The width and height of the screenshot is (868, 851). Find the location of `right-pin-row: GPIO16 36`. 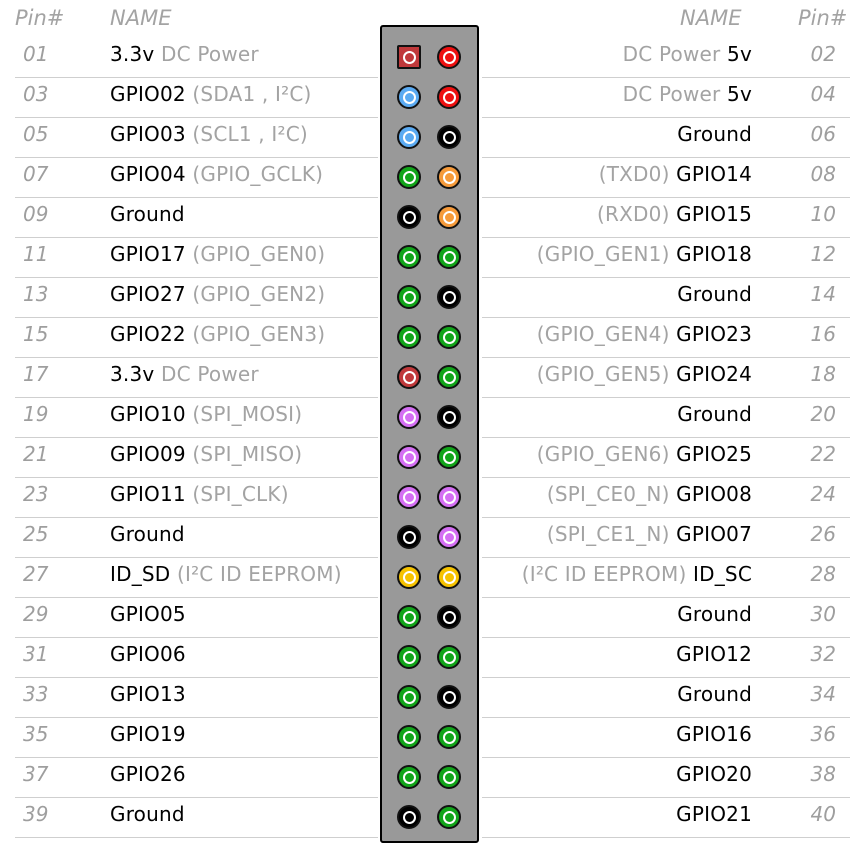

right-pin-row: GPIO16 36 is located at coordinates (666, 737).